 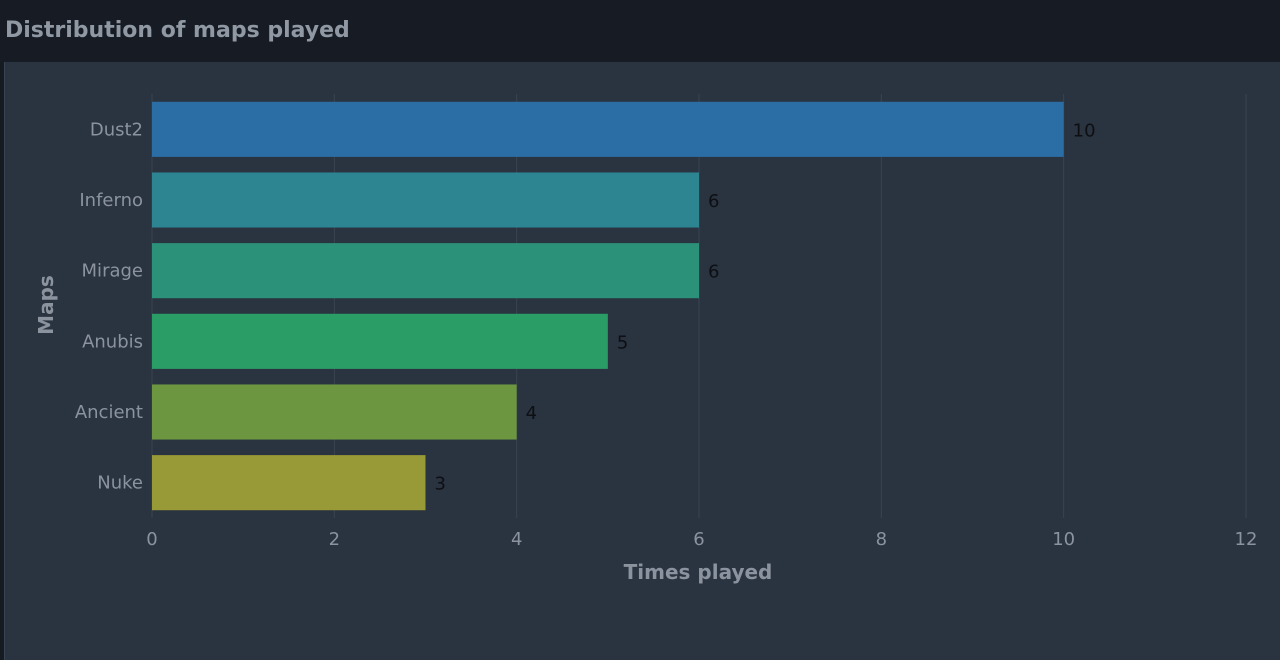 What do you see at coordinates (425, 200) in the screenshot?
I see `bar-inferno` at bounding box center [425, 200].